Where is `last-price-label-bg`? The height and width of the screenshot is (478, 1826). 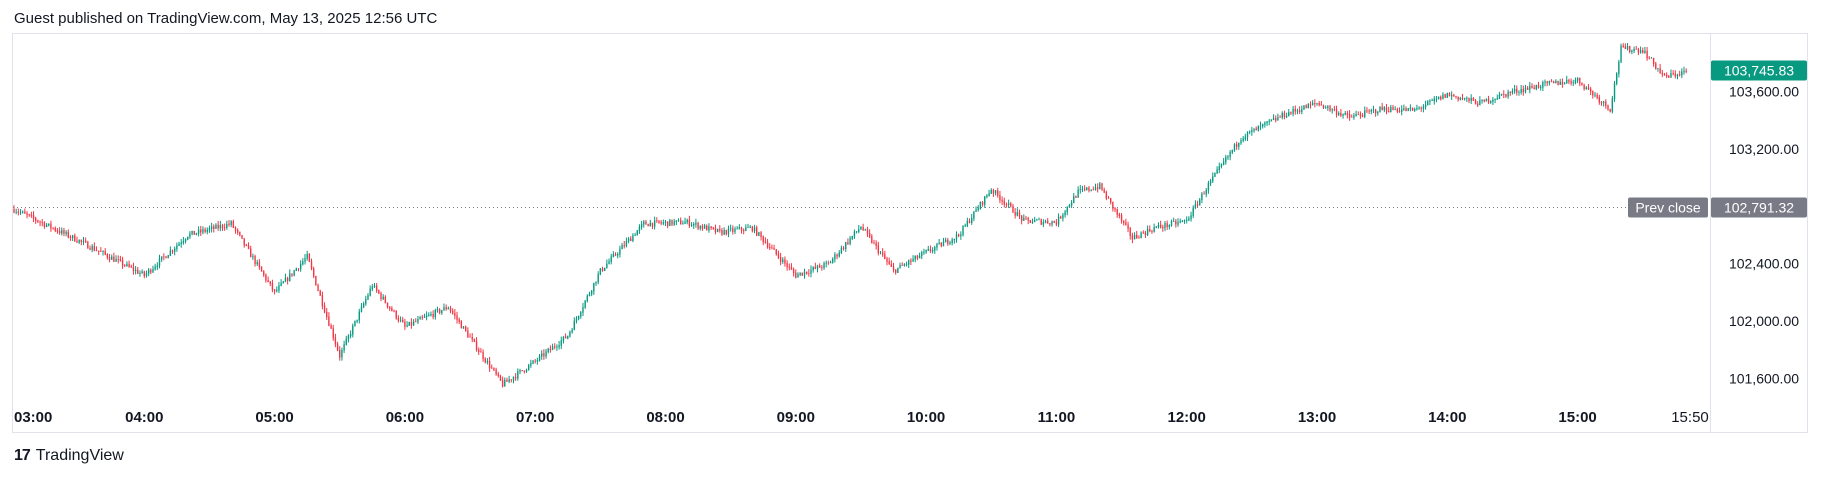 last-price-label-bg is located at coordinates (1759, 70).